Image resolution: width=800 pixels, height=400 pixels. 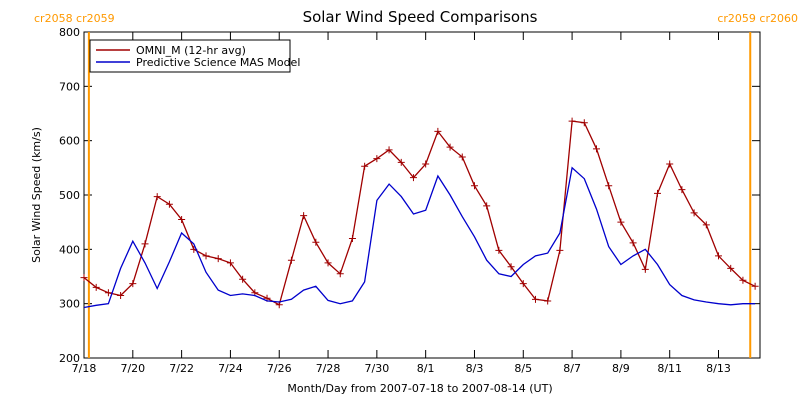 I want to click on y-tick-label: 300, so click(x=69, y=304).